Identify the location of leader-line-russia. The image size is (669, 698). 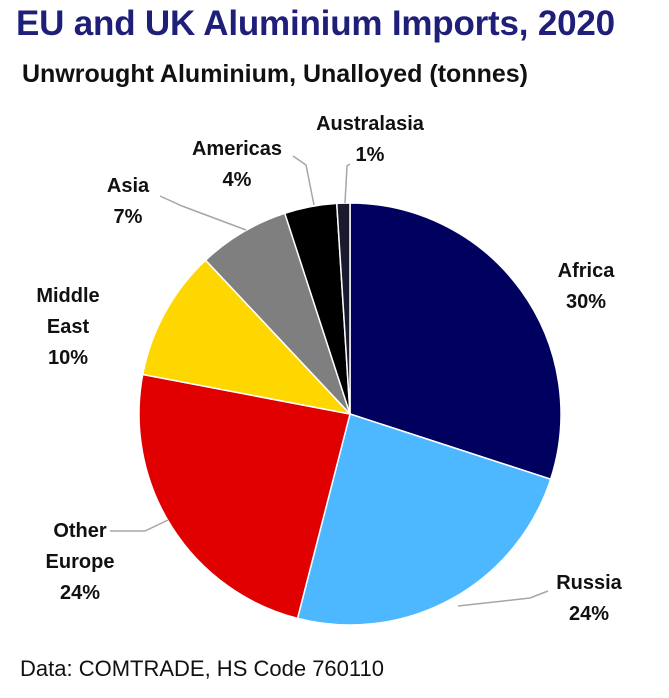
(503, 598).